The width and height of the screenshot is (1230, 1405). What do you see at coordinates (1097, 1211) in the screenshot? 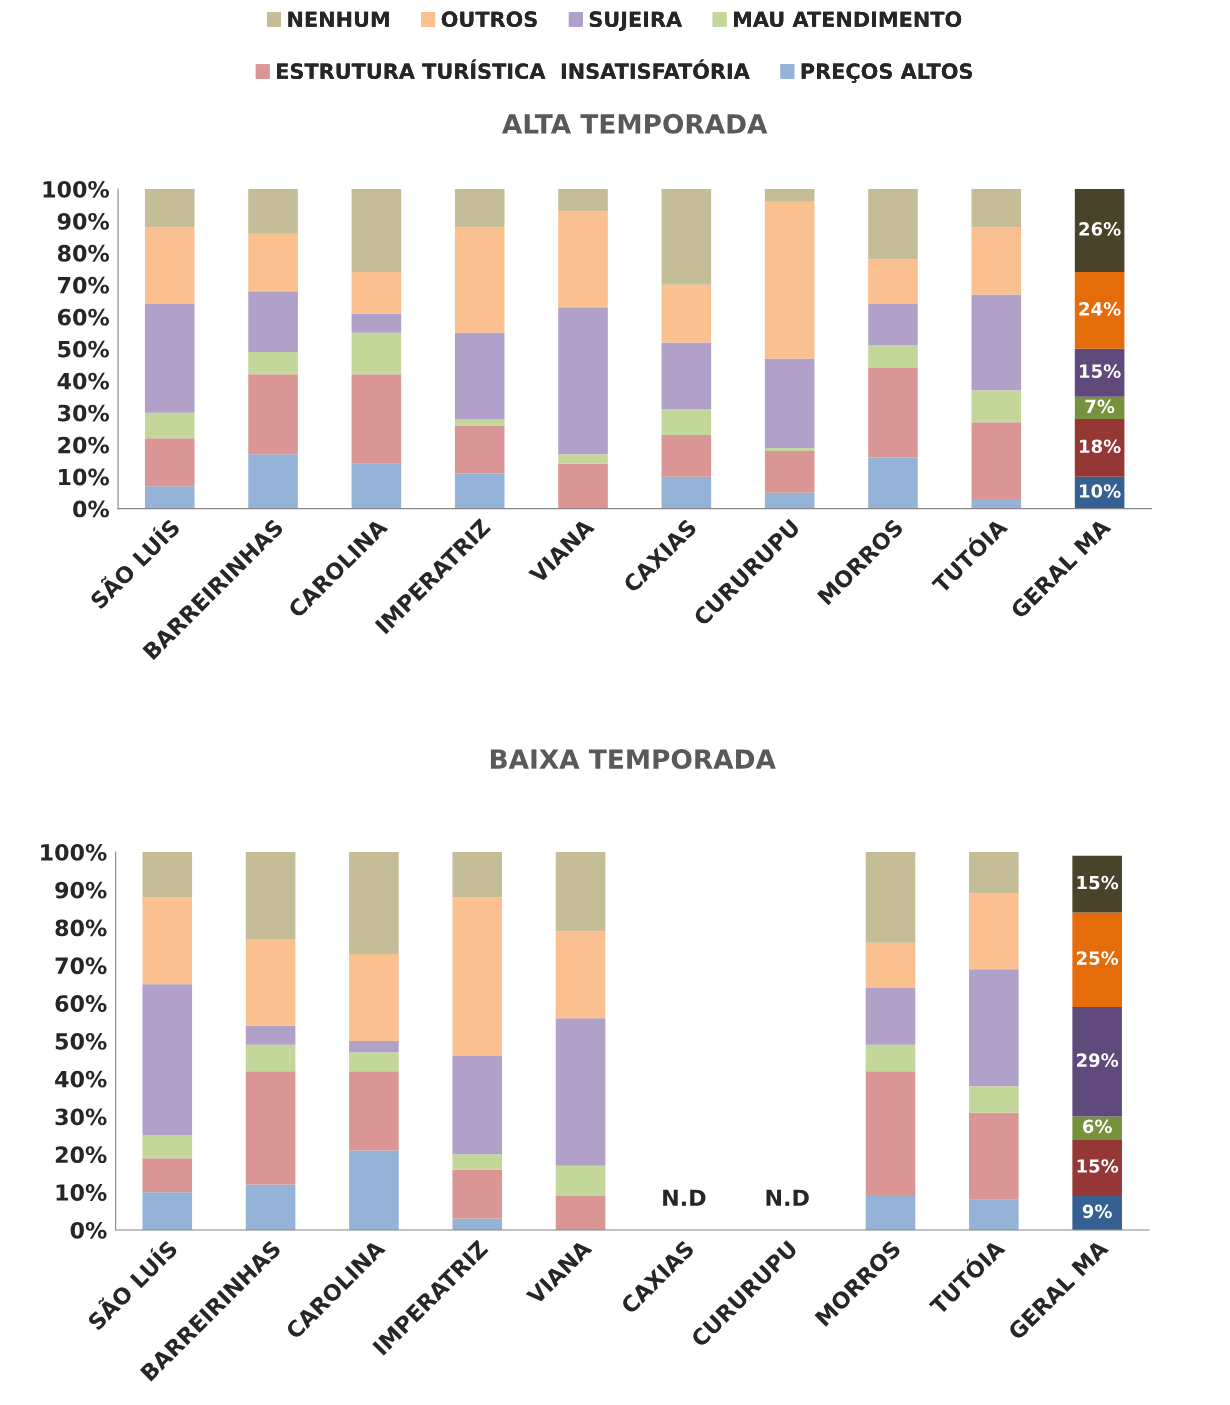
I see `data-label: 9%` at bounding box center [1097, 1211].